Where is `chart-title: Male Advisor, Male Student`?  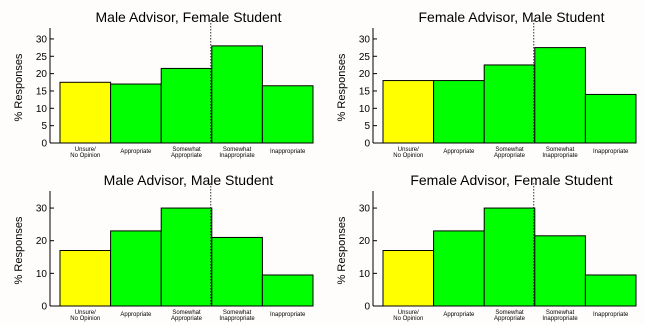
chart-title: Male Advisor, Male Student is located at coordinates (189, 180).